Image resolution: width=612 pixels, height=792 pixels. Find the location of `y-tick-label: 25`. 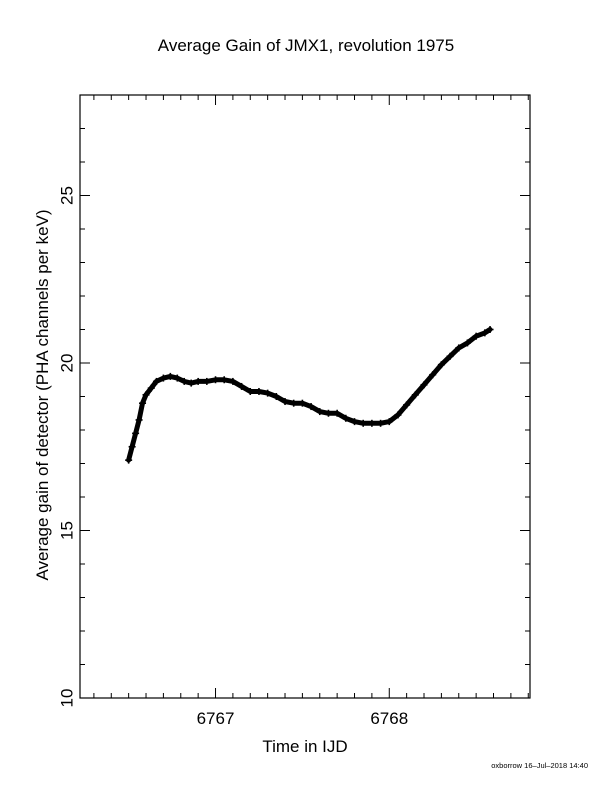

y-tick-label: 25 is located at coordinates (66, 195).